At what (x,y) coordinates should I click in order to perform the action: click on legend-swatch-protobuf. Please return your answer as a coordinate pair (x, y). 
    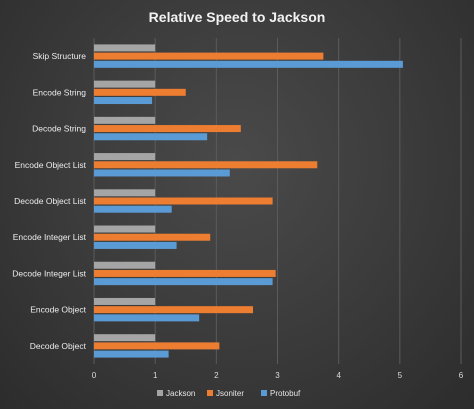
    Looking at the image, I should click on (264, 393).